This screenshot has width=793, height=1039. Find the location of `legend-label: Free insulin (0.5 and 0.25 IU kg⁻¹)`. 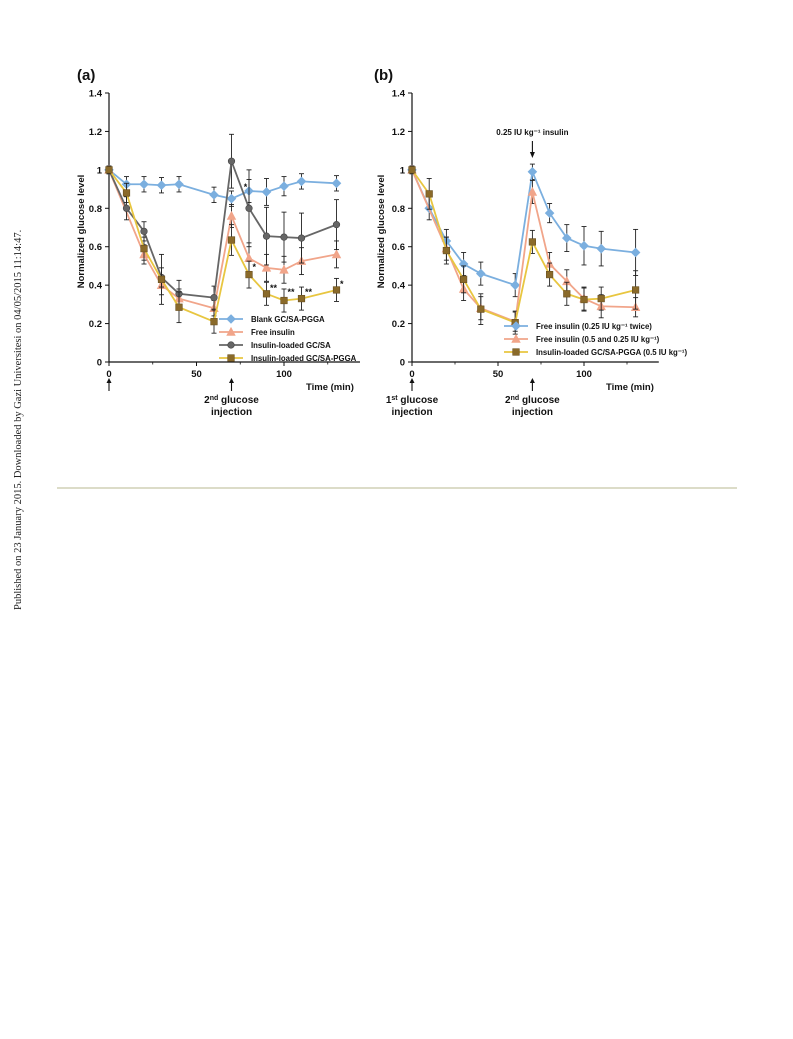

legend-label: Free insulin (0.5 and 0.25 IU kg⁻¹) is located at coordinates (598, 339).